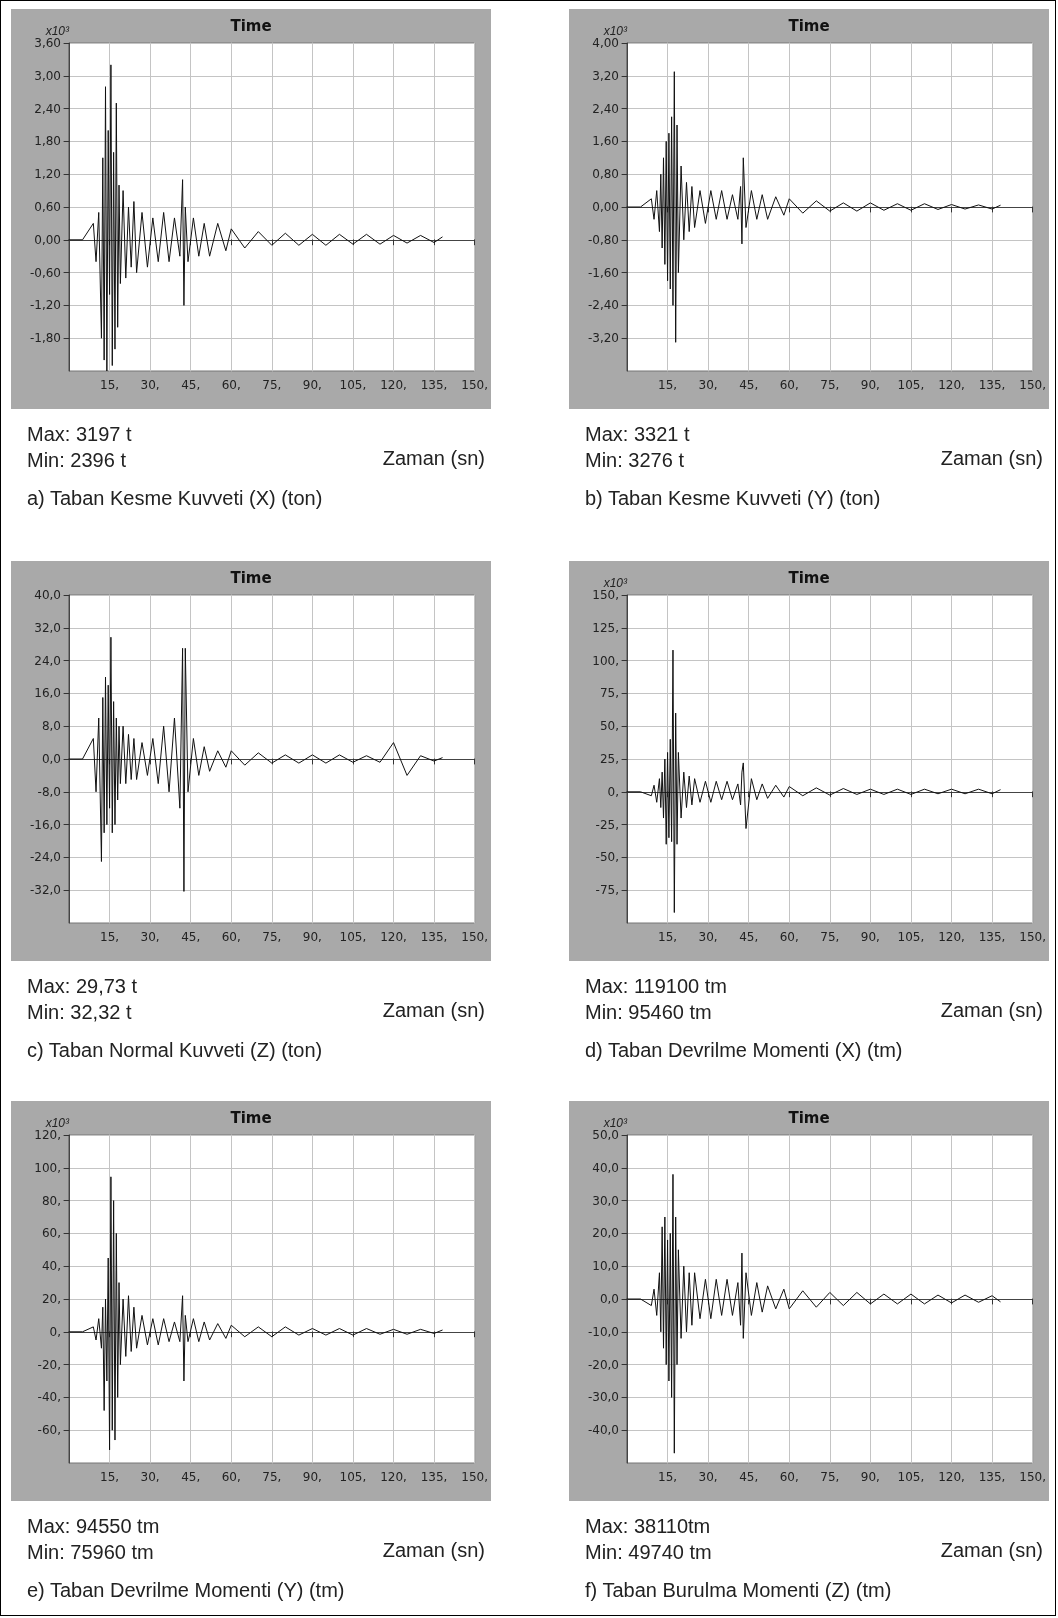 The image size is (1058, 1618). I want to click on y-tick-label: 60,, so click(51, 1233).